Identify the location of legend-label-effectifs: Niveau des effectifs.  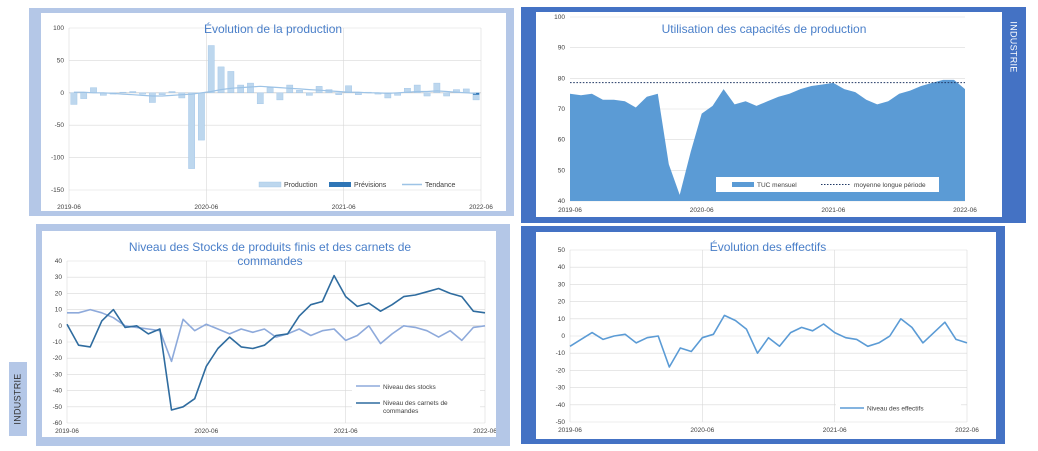
(895, 409).